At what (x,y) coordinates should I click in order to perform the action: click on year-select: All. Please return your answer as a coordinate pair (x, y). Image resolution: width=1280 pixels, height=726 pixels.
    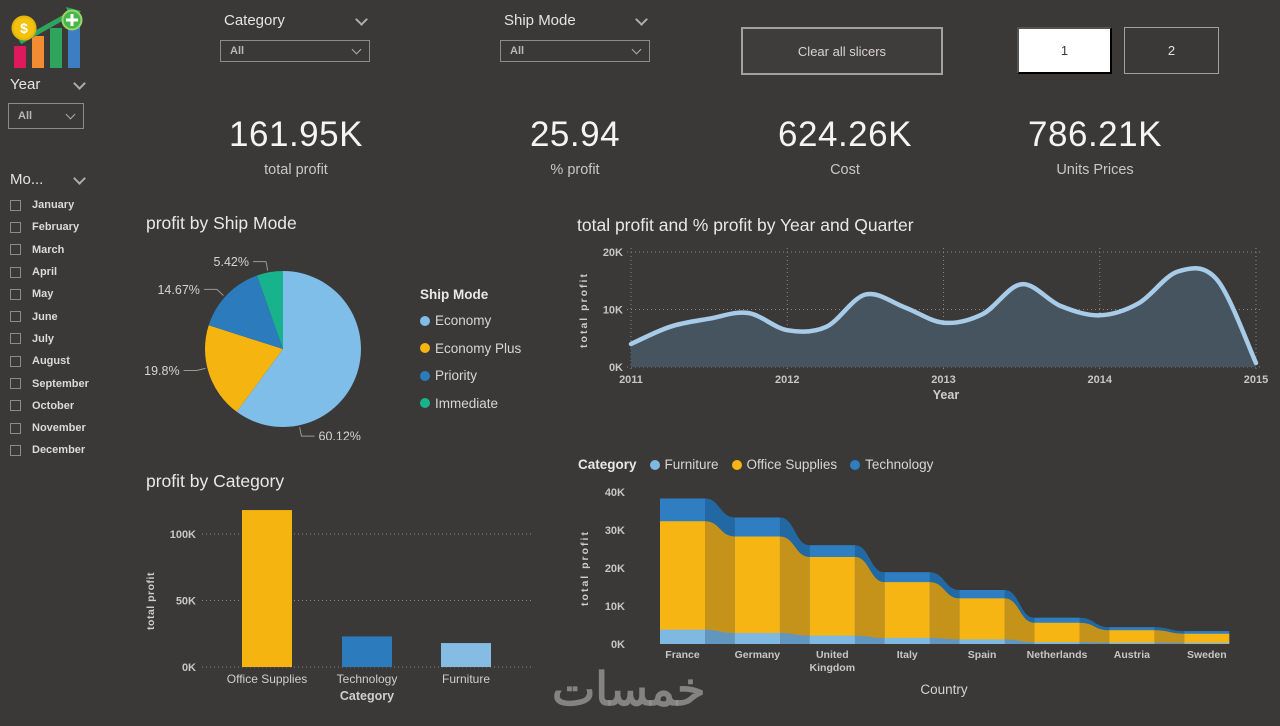
    Looking at the image, I should click on (46, 116).